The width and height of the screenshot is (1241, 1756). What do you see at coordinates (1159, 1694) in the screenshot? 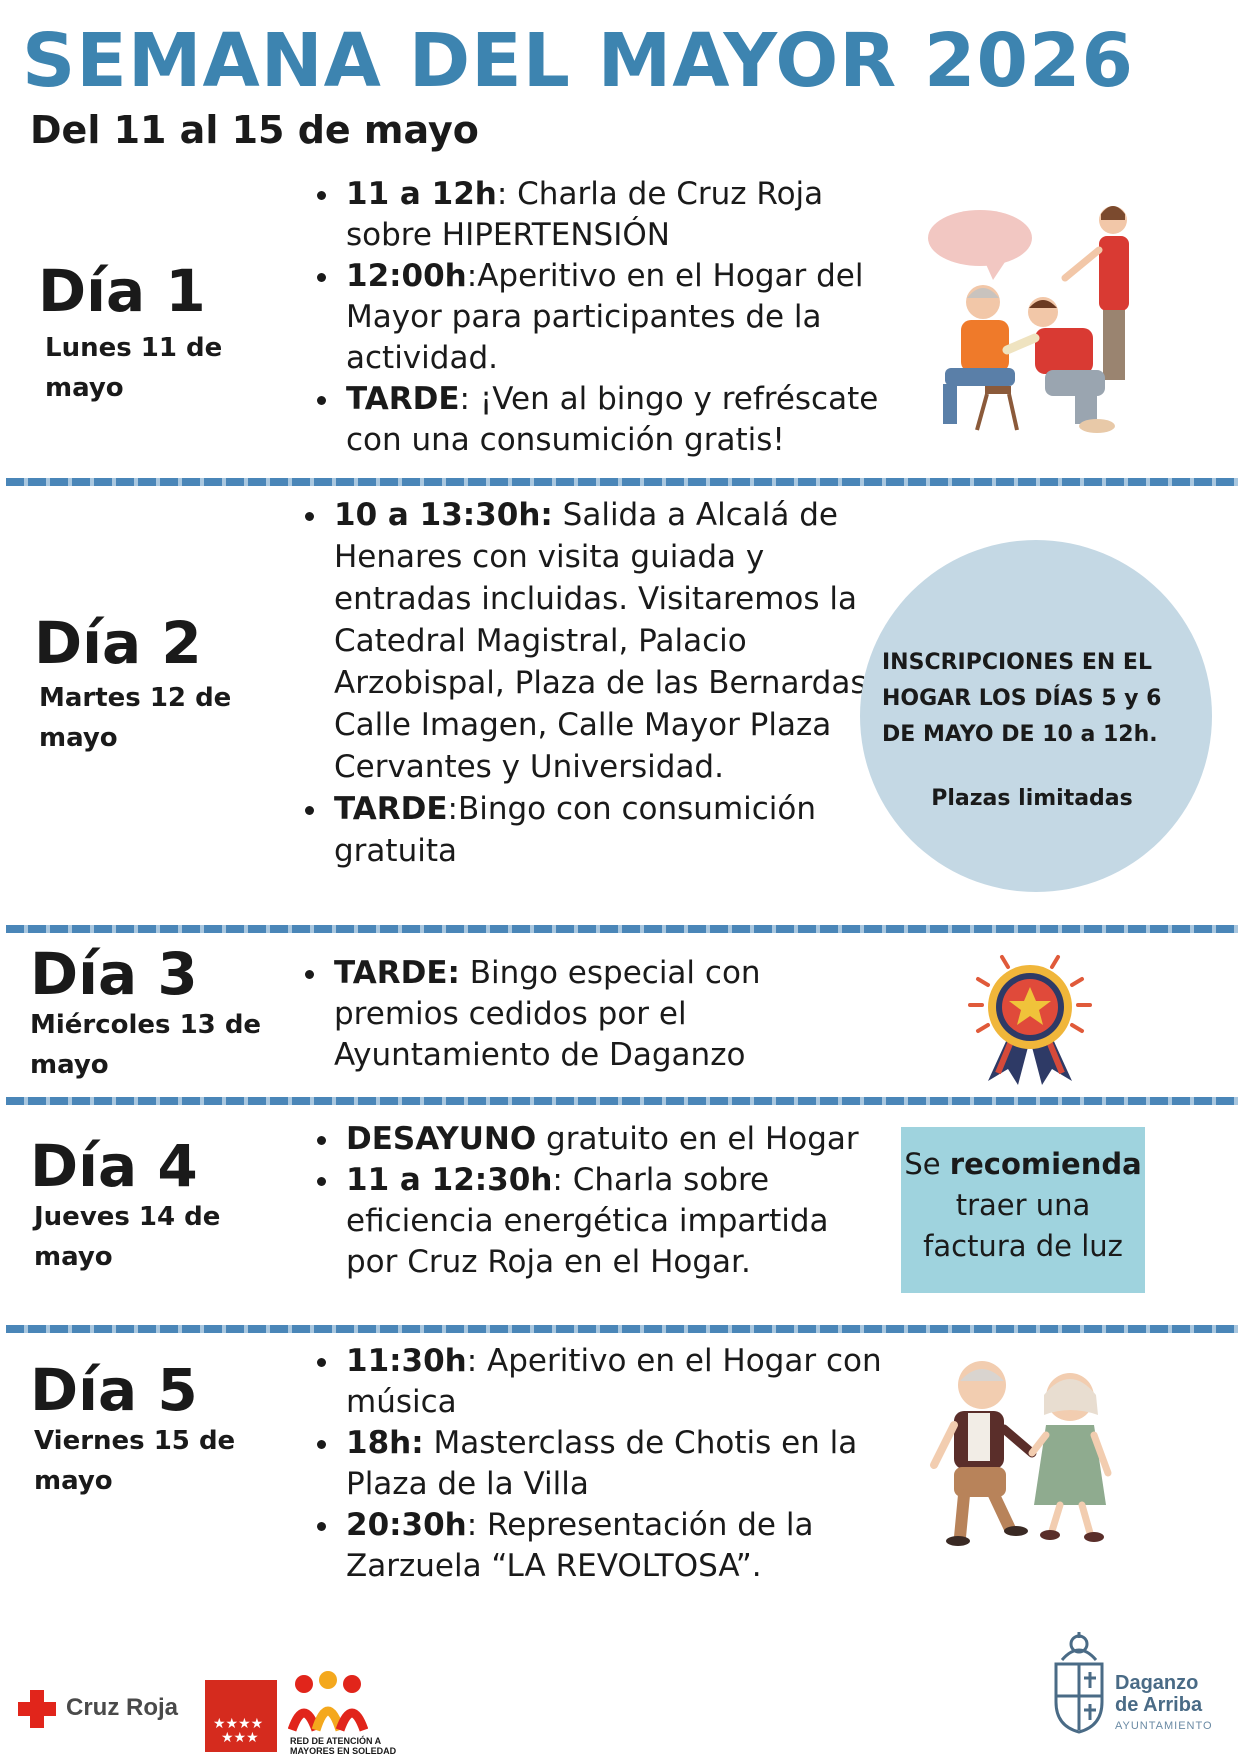
I see `daganzo-name: Daganzo de Arriba` at bounding box center [1159, 1694].